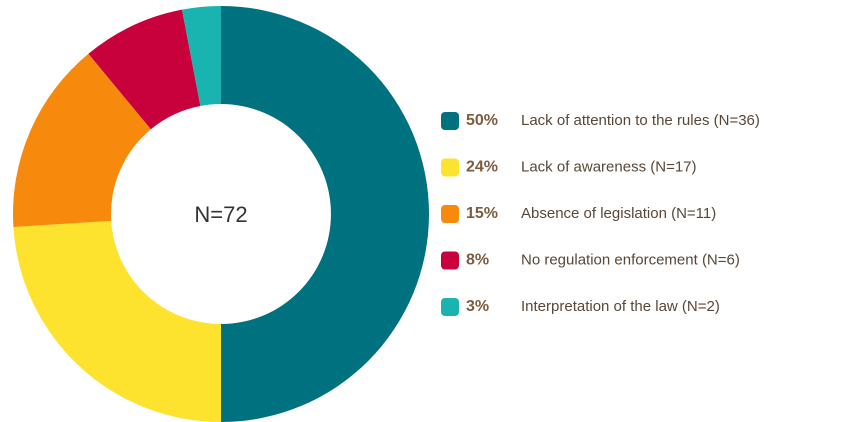  What do you see at coordinates (620, 306) in the screenshot?
I see `legend-label: Interpretation of the law (N=2)` at bounding box center [620, 306].